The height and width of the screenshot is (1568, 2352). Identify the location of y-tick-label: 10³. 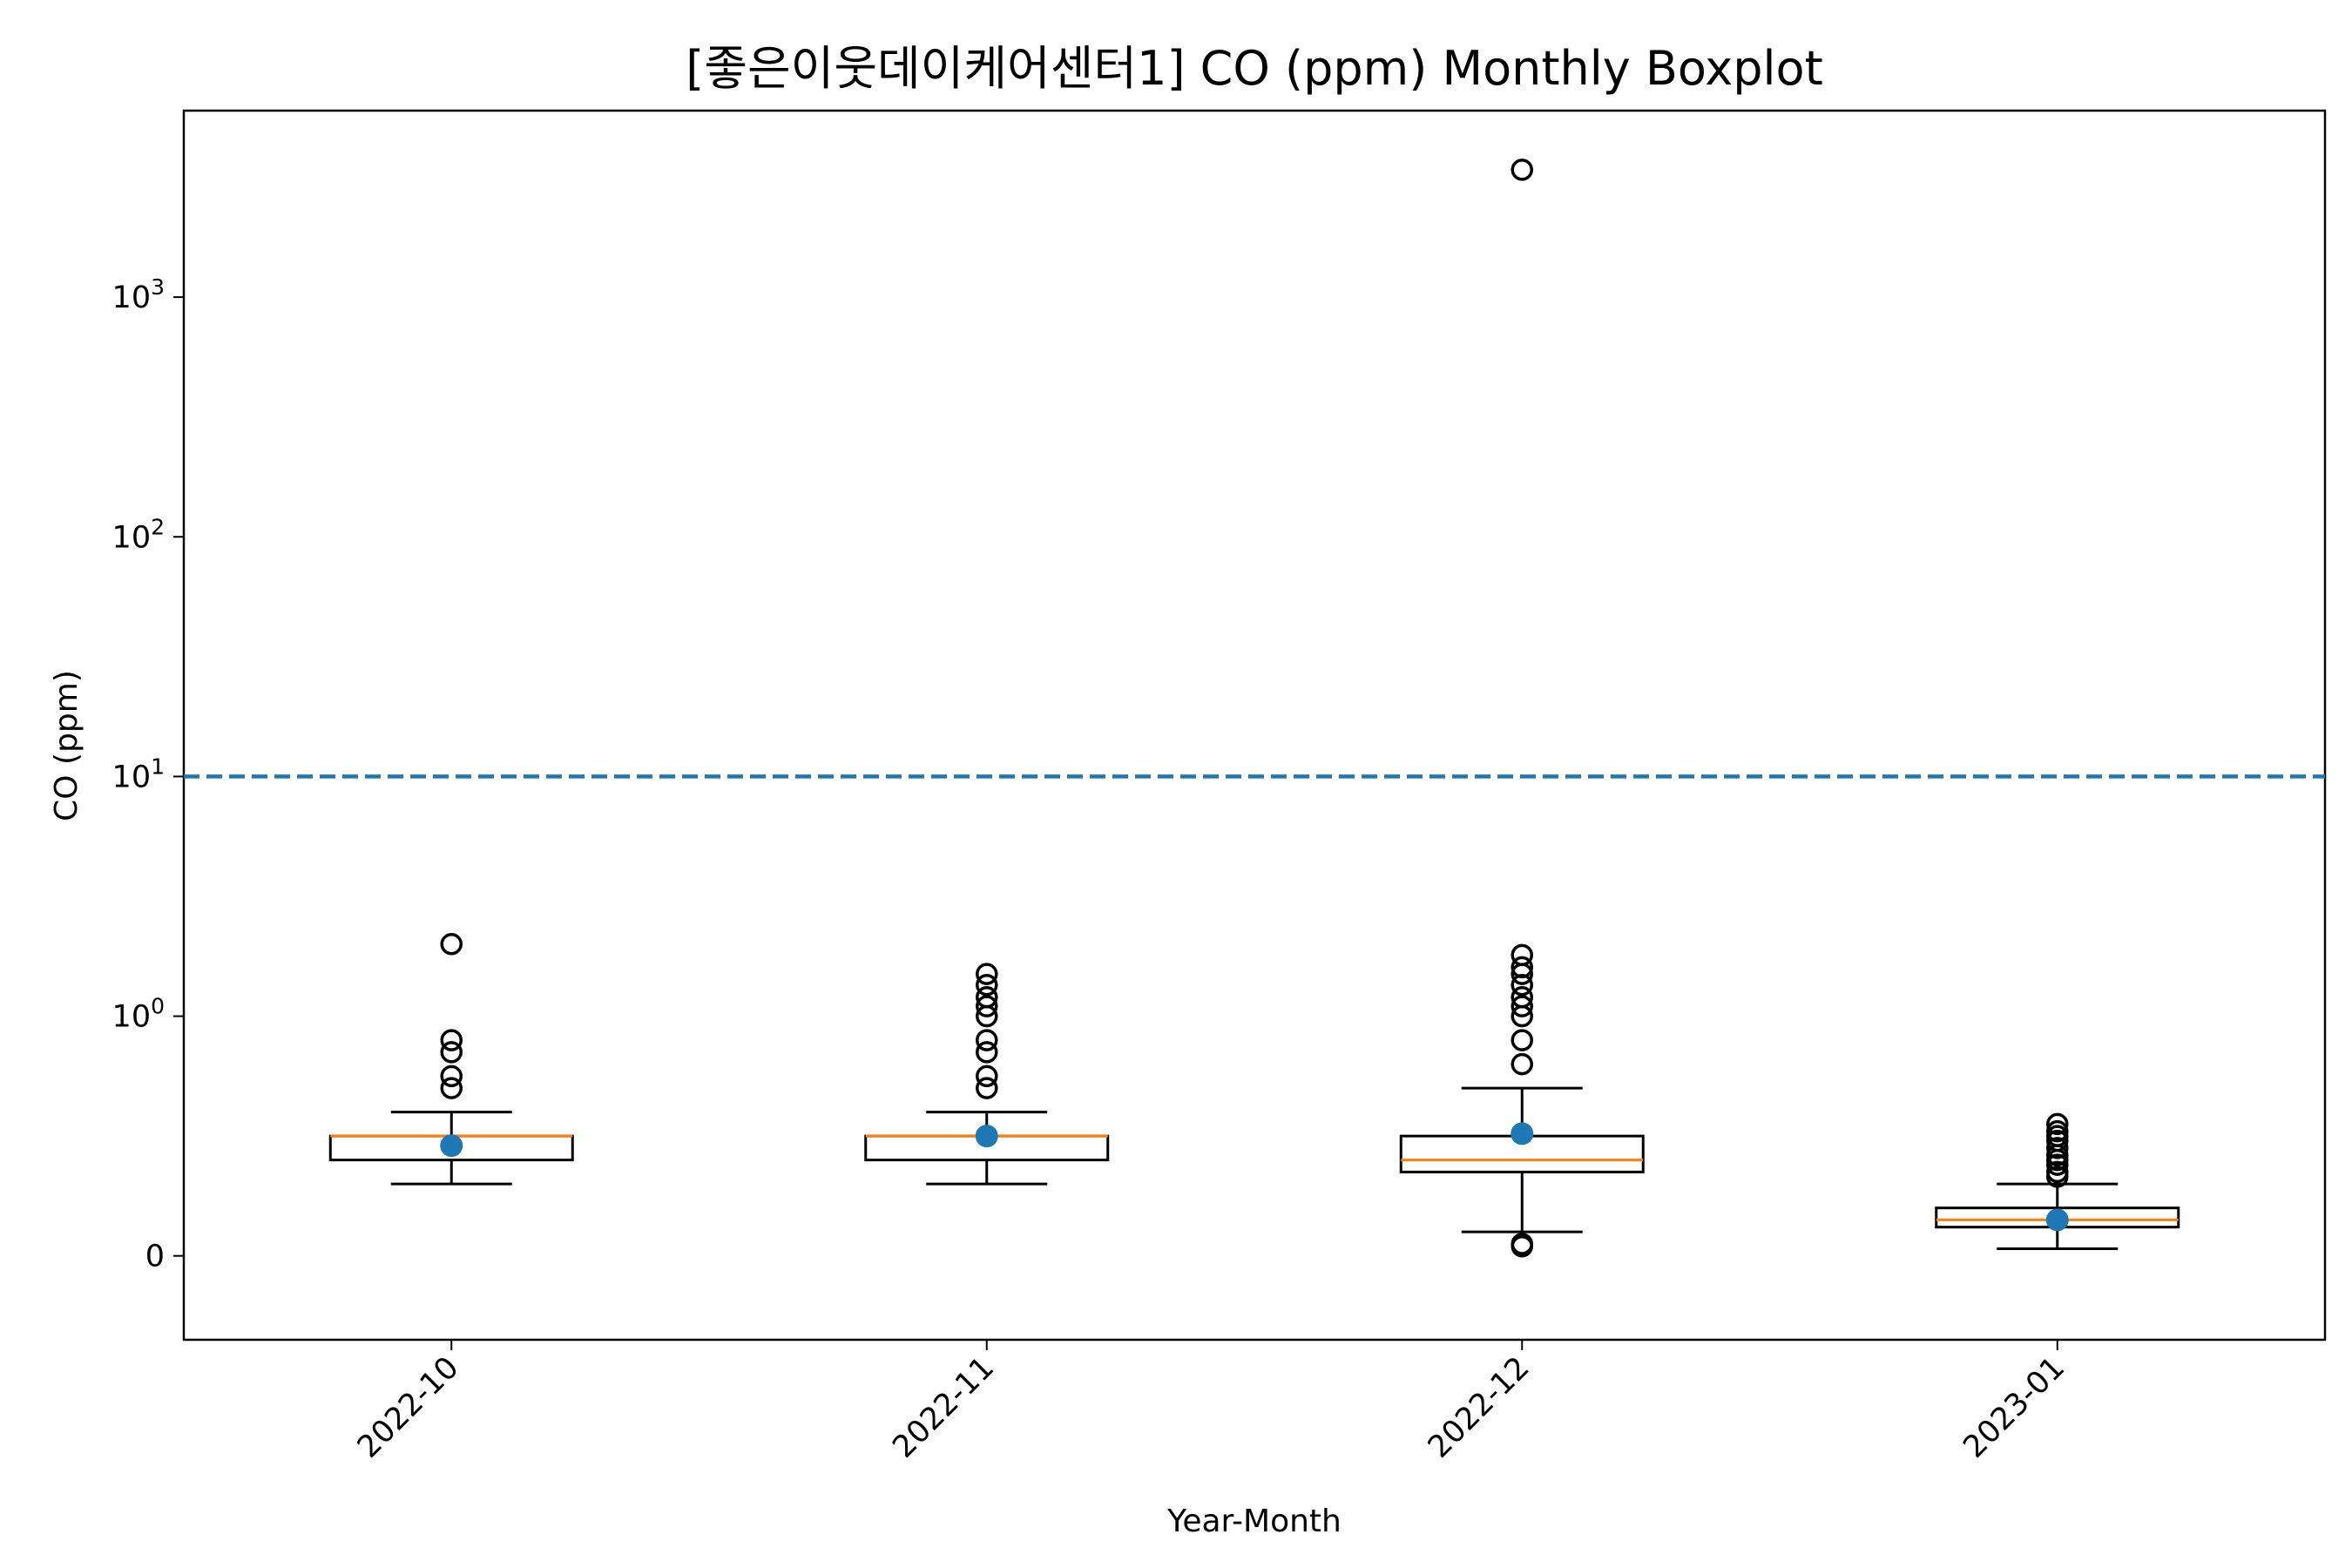
(138, 294).